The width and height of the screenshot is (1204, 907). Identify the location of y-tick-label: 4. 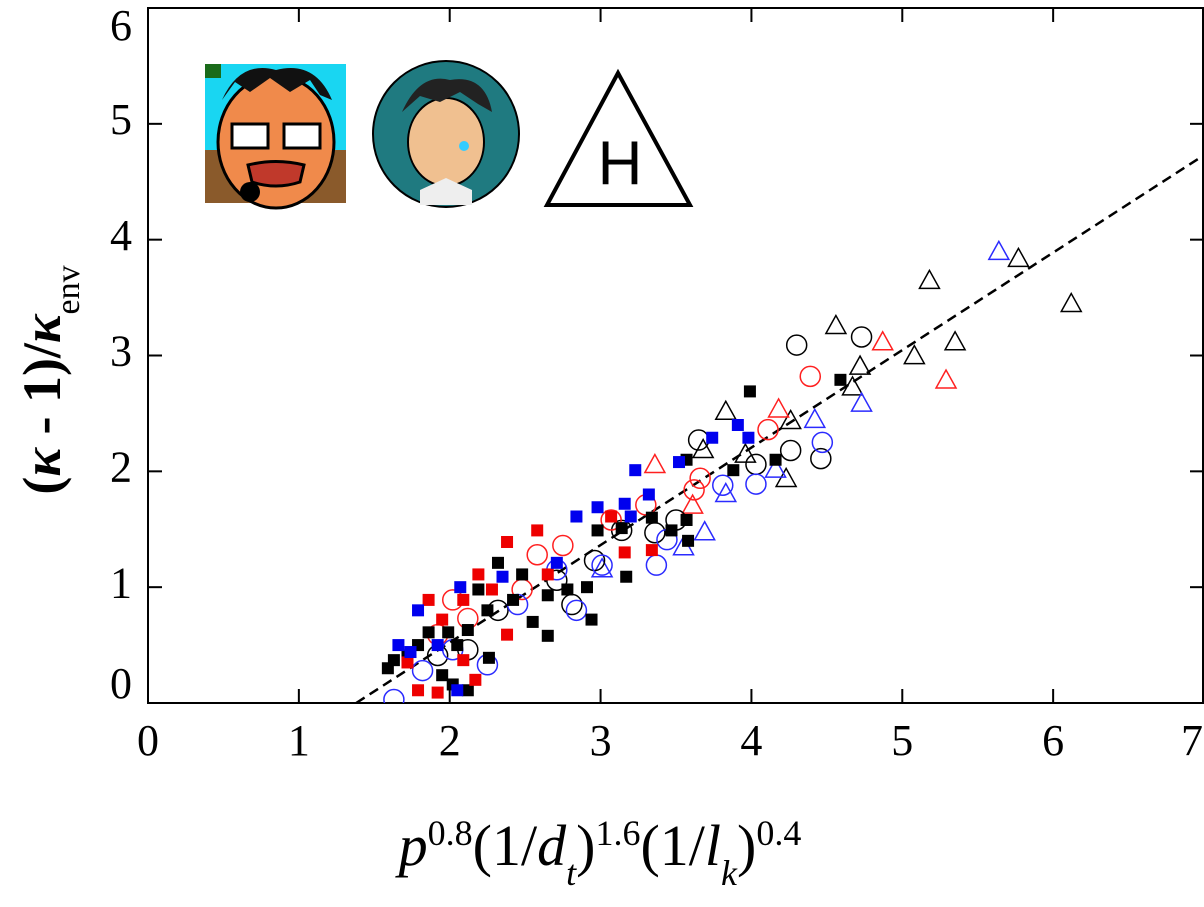
(121, 235).